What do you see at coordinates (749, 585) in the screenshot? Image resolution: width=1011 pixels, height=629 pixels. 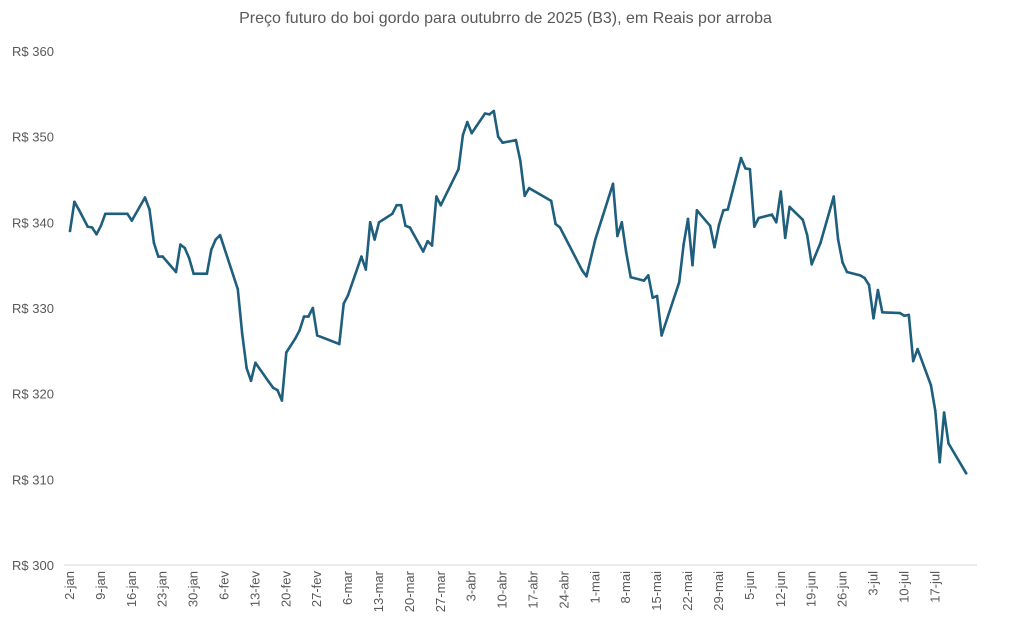 I see `x-tick-label: 5-jun` at bounding box center [749, 585].